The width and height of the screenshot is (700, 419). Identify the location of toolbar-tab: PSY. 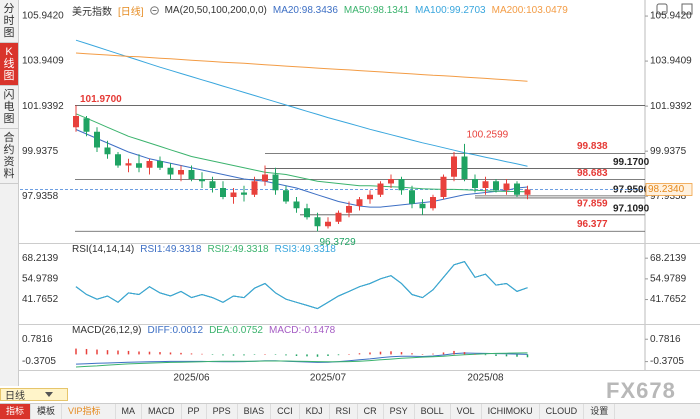
(399, 411).